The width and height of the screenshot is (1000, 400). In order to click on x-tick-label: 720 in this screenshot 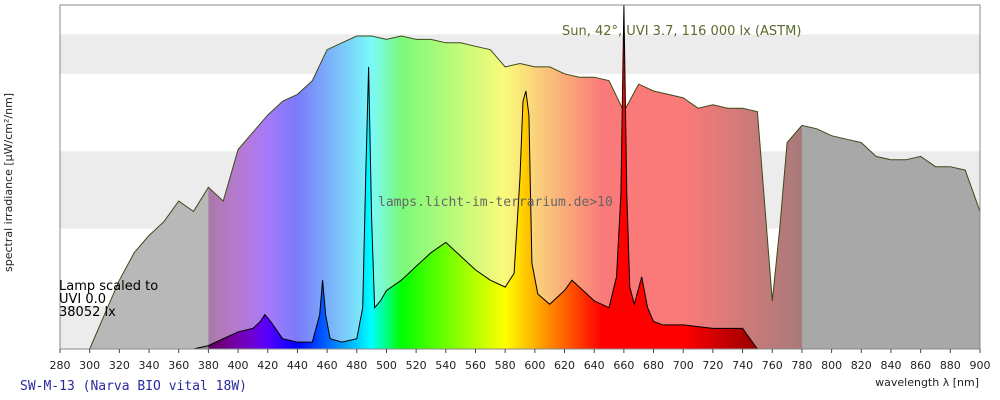, I will do `click(712, 365)`.